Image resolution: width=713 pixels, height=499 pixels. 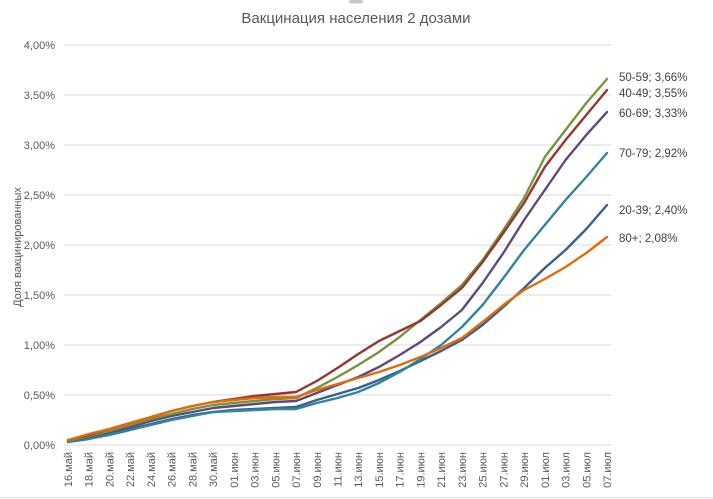 What do you see at coordinates (39, 346) in the screenshot?
I see `y-tick-label: 1,00%` at bounding box center [39, 346].